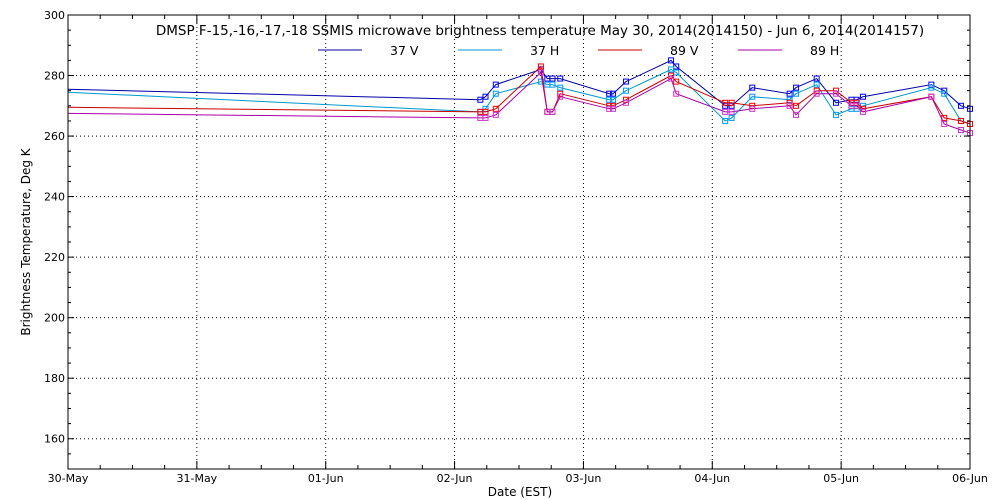  What do you see at coordinates (970, 478) in the screenshot?
I see `x-tick-label: 06-Jun` at bounding box center [970, 478].